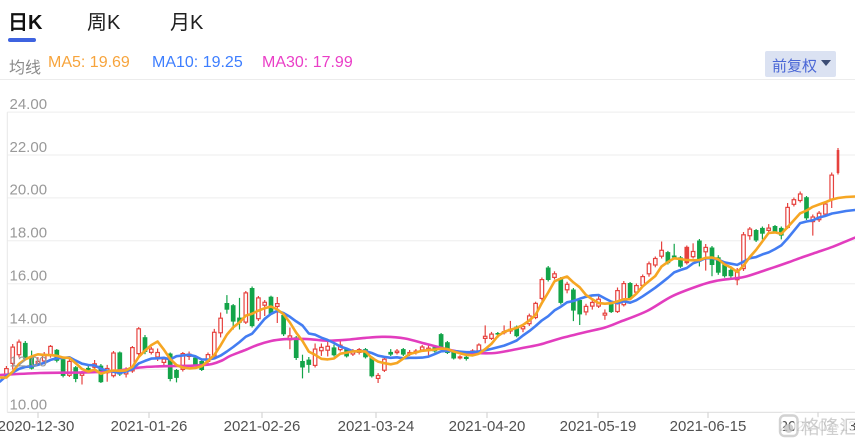 This screenshot has width=855, height=448. Describe the element at coordinates (29, 361) in the screenshot. I see `svg-text: 12.00` at that location.